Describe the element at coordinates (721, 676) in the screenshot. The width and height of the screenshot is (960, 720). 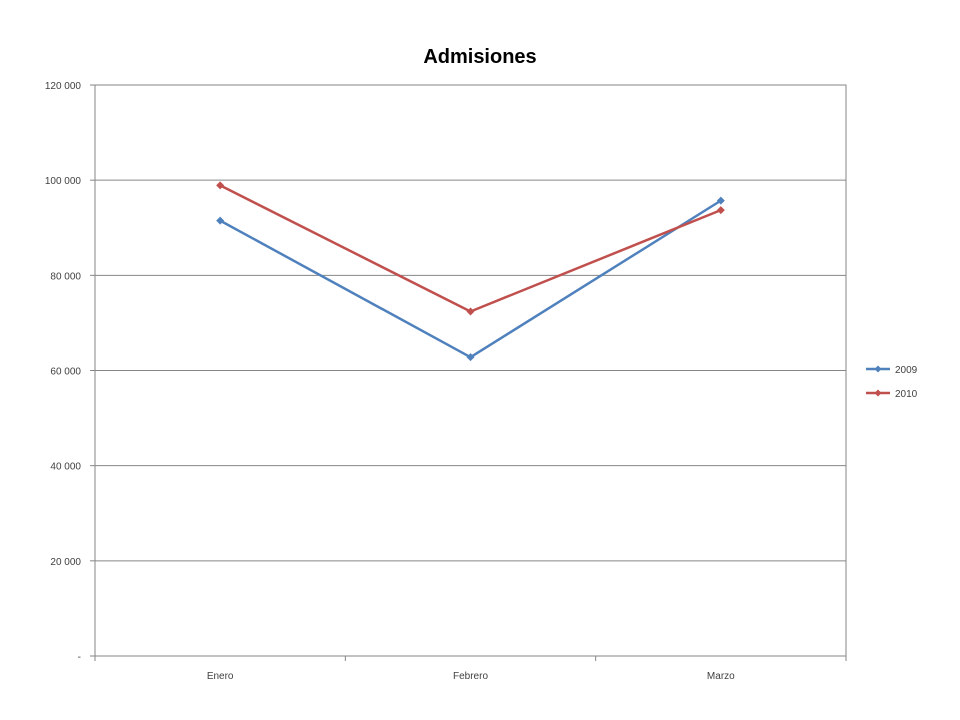
I see `x-tick-label: Marzo` at that location.